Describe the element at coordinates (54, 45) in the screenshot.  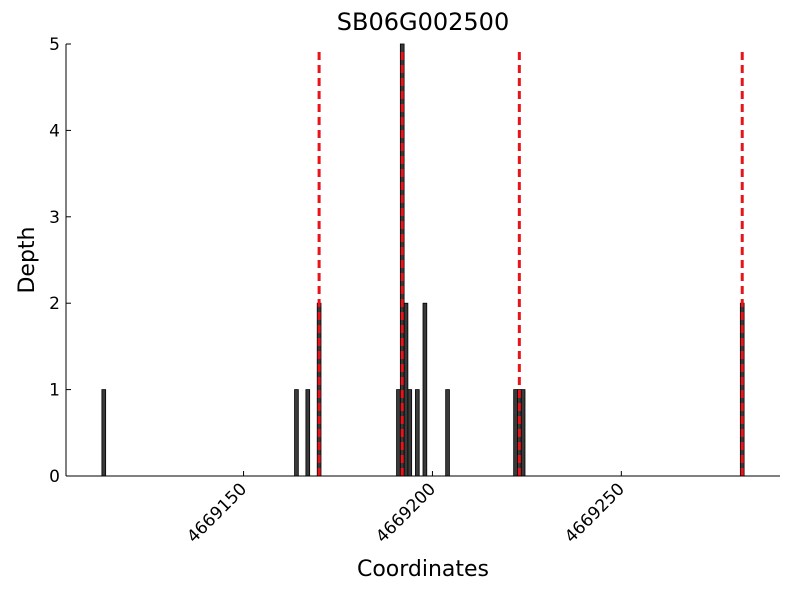
I see `y-tick-label: 5` at that location.